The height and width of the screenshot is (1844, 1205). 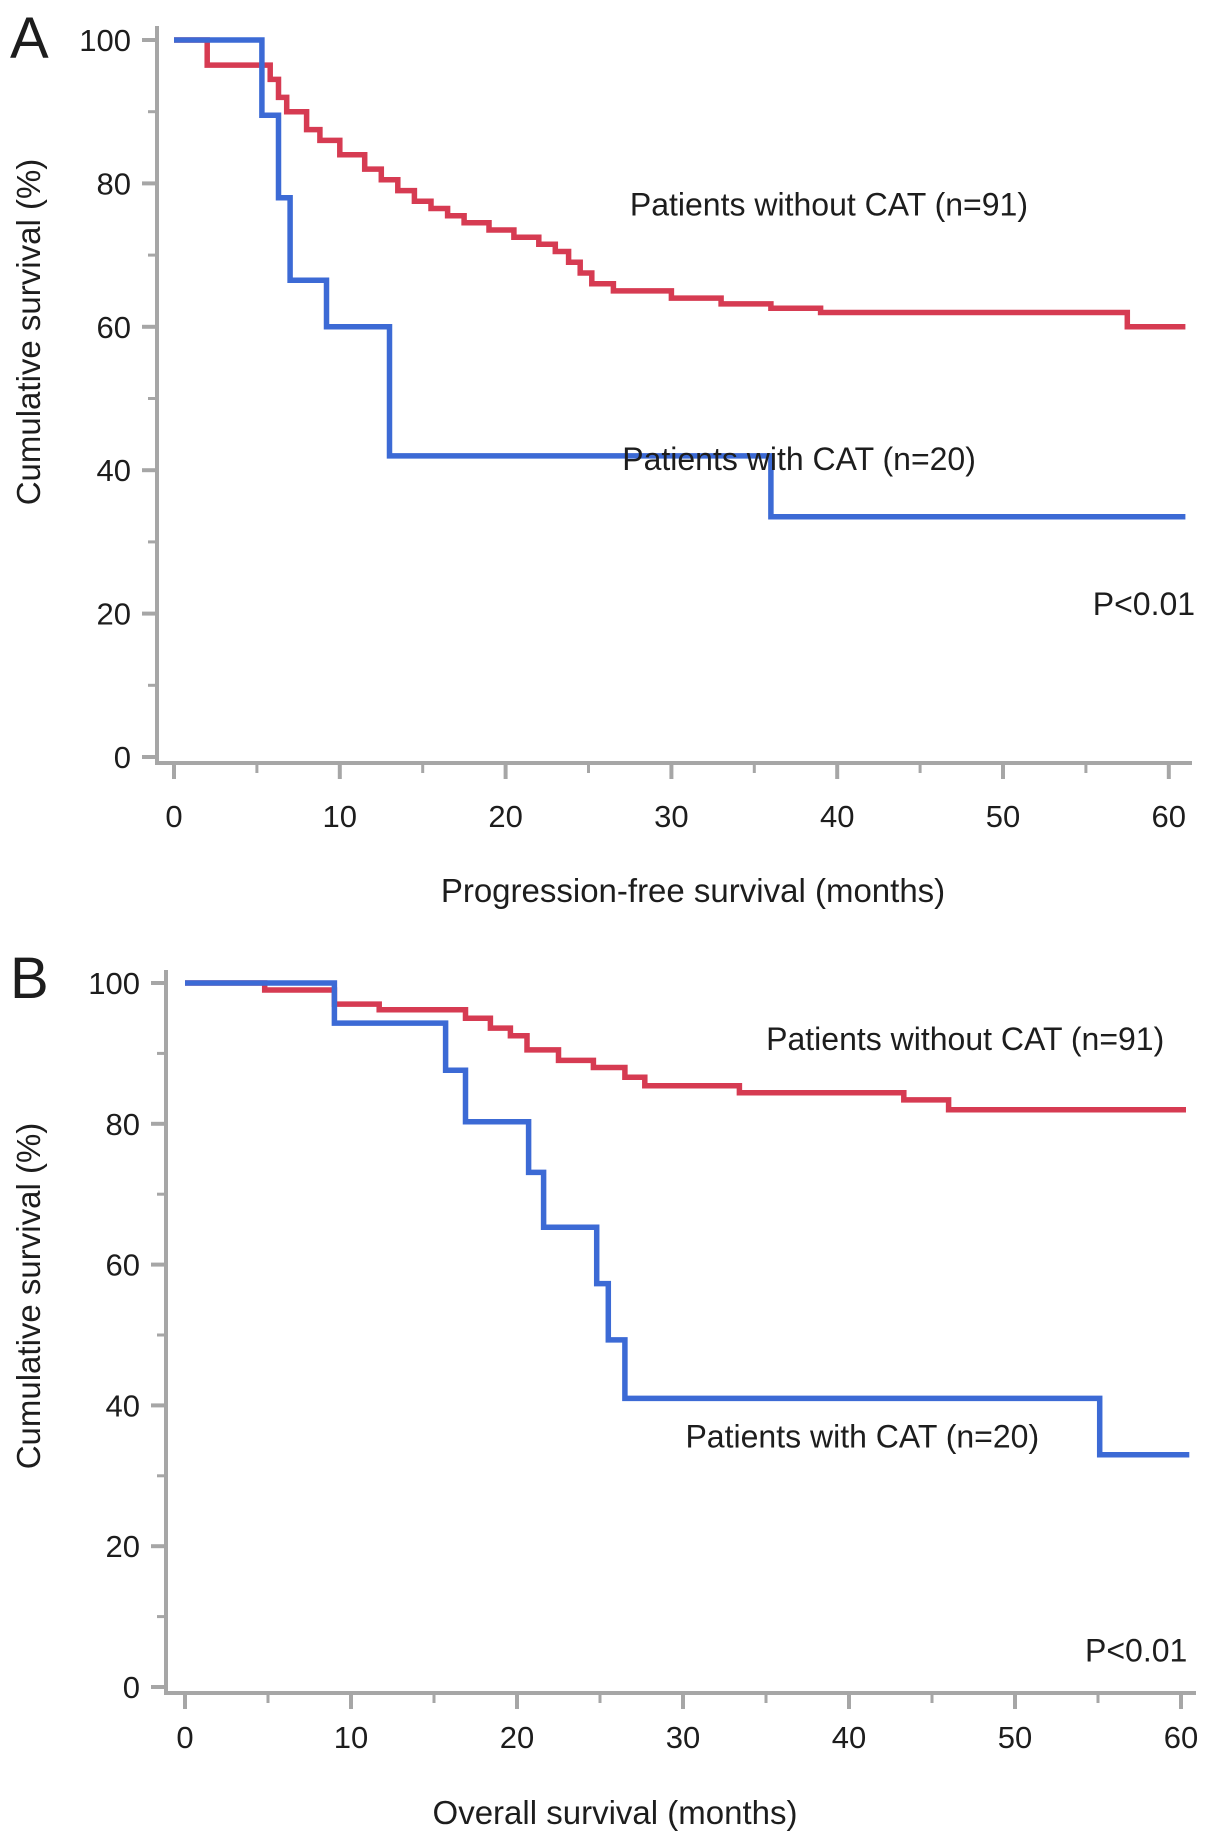 What do you see at coordinates (615, 1812) in the screenshot?
I see `x-axis-title: Overall survival (months)` at bounding box center [615, 1812].